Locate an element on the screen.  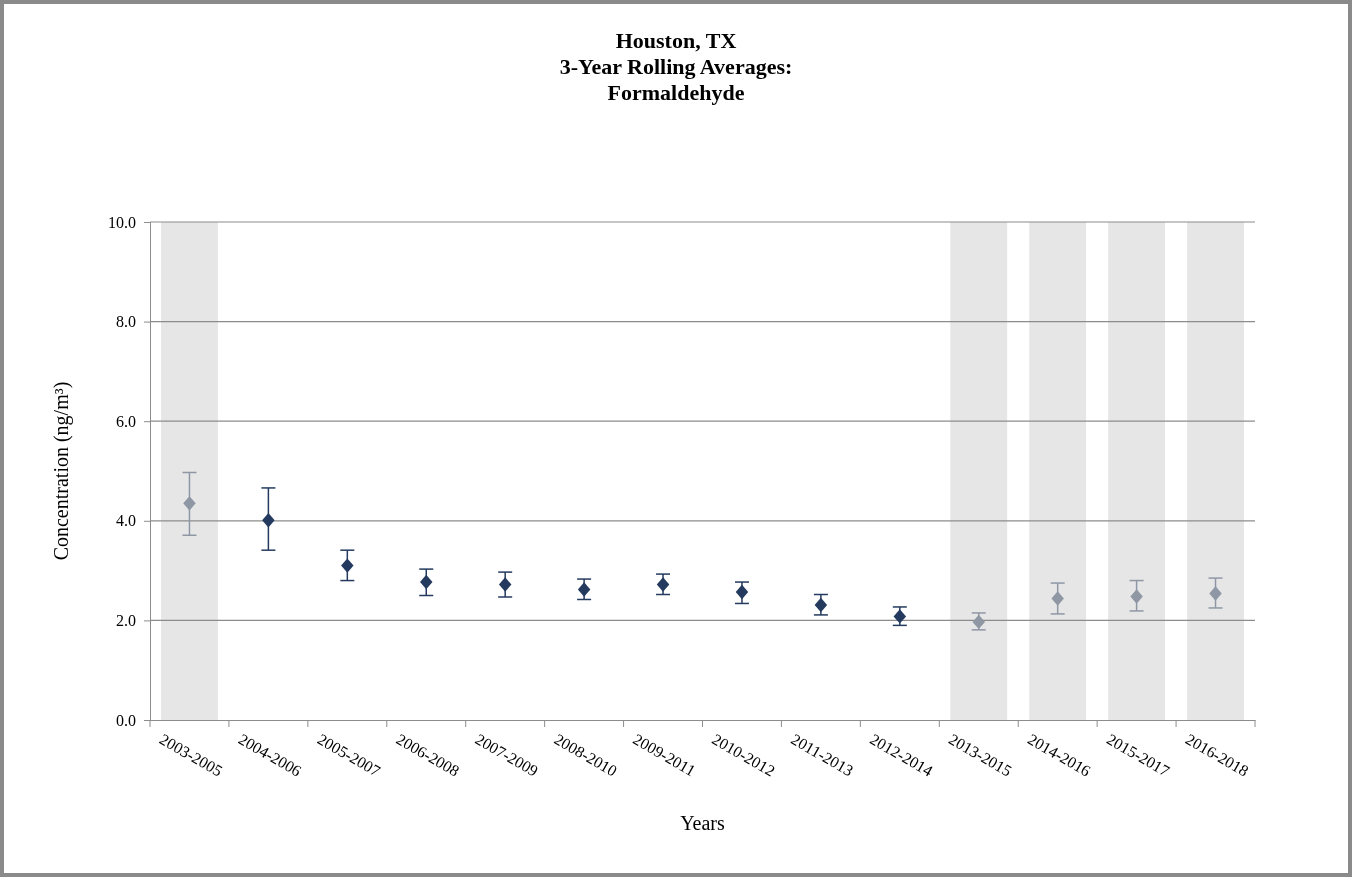
chart-title: Houston, TX 3-Year Rolling Averages: Formaldehyde is located at coordinates (676, 66).